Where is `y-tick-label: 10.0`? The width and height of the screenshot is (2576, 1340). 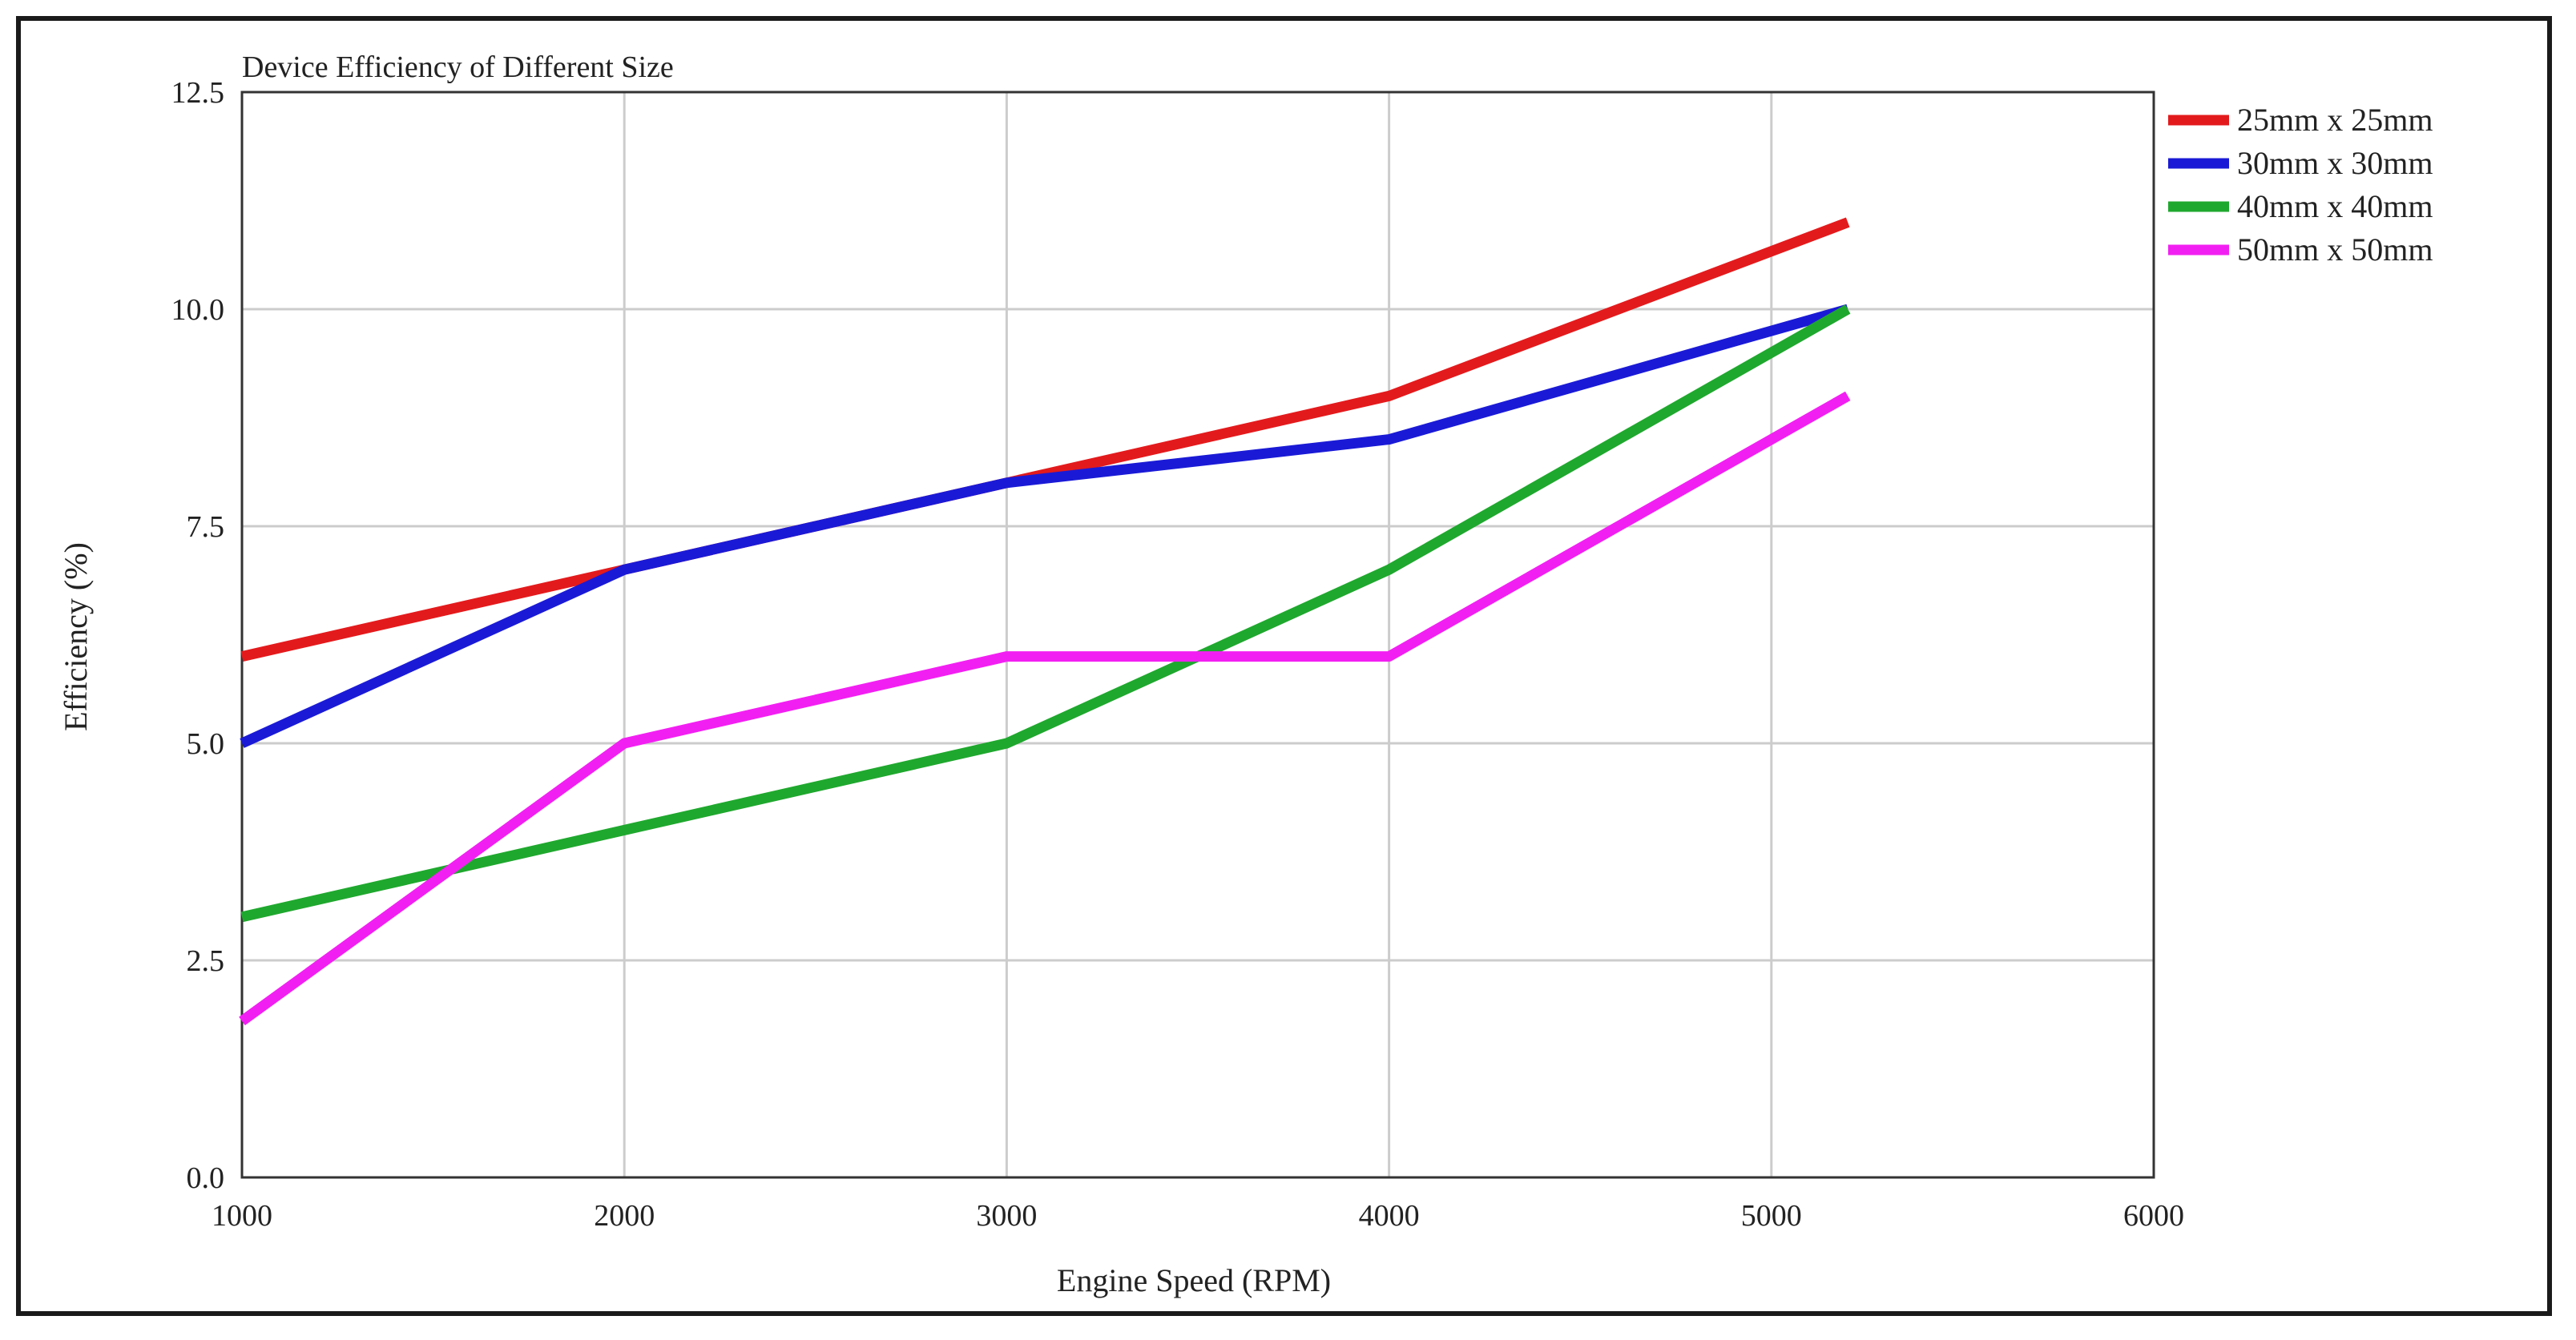
y-tick-label: 10.0 is located at coordinates (198, 310).